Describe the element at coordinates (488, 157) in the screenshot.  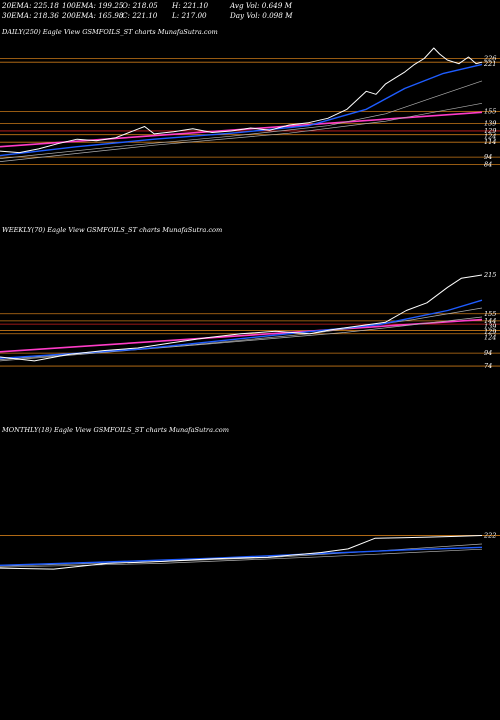
I see `tick-label-7: 94` at that location.